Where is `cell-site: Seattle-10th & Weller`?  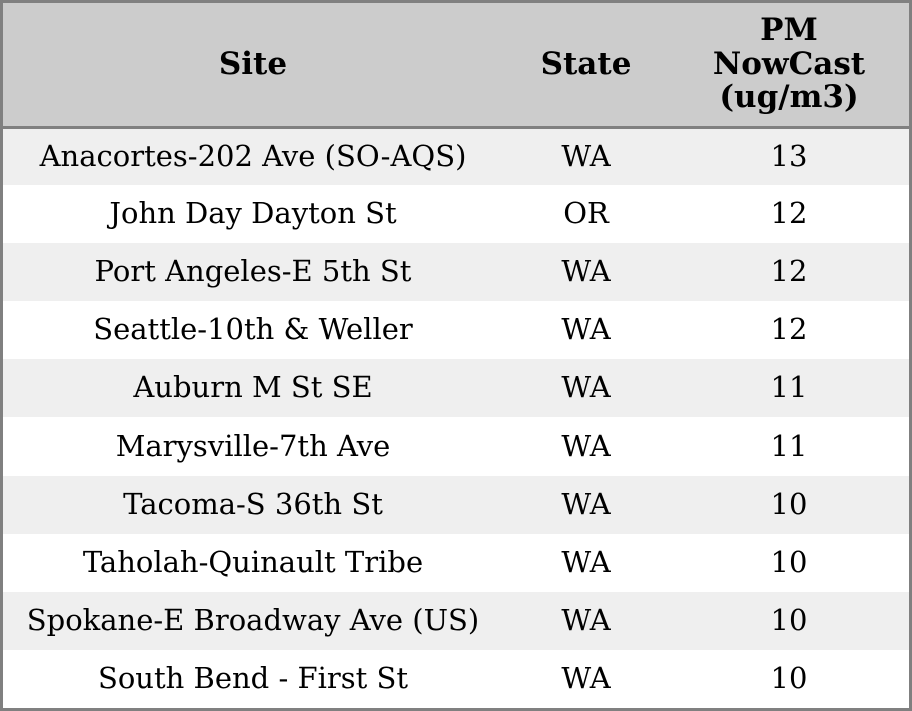 cell-site: Seattle-10th & Weller is located at coordinates (253, 329).